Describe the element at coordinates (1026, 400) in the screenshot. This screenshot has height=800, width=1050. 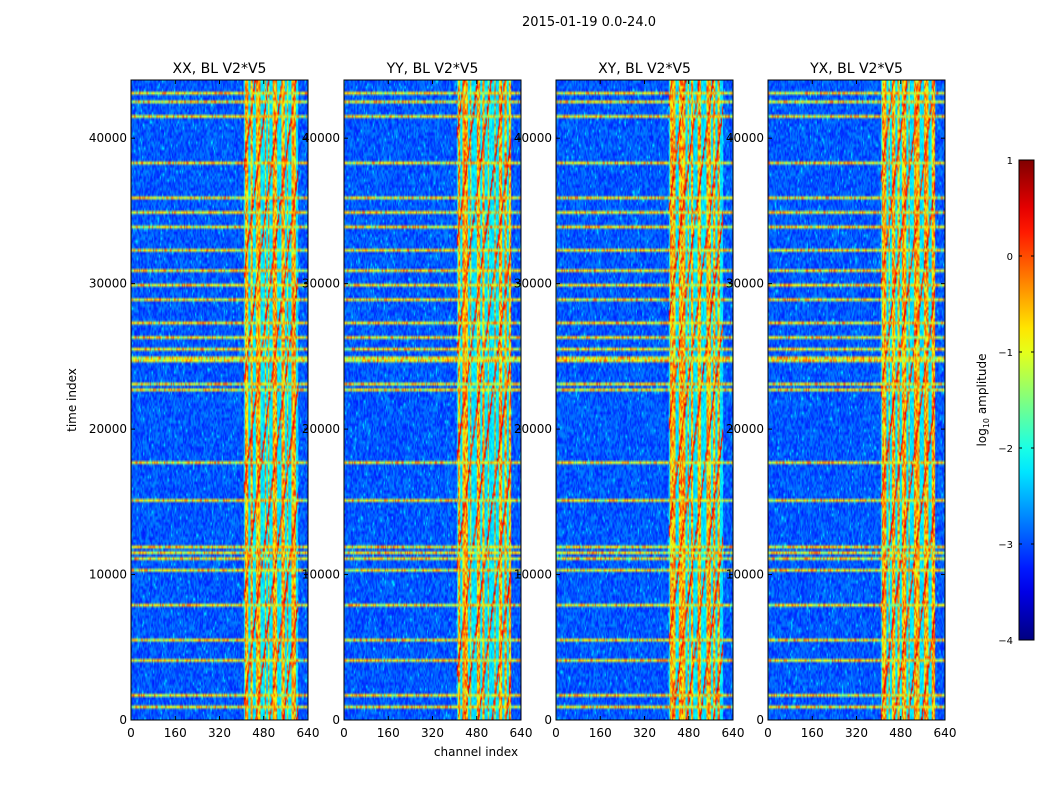
I see `colorbar-gradient` at that location.